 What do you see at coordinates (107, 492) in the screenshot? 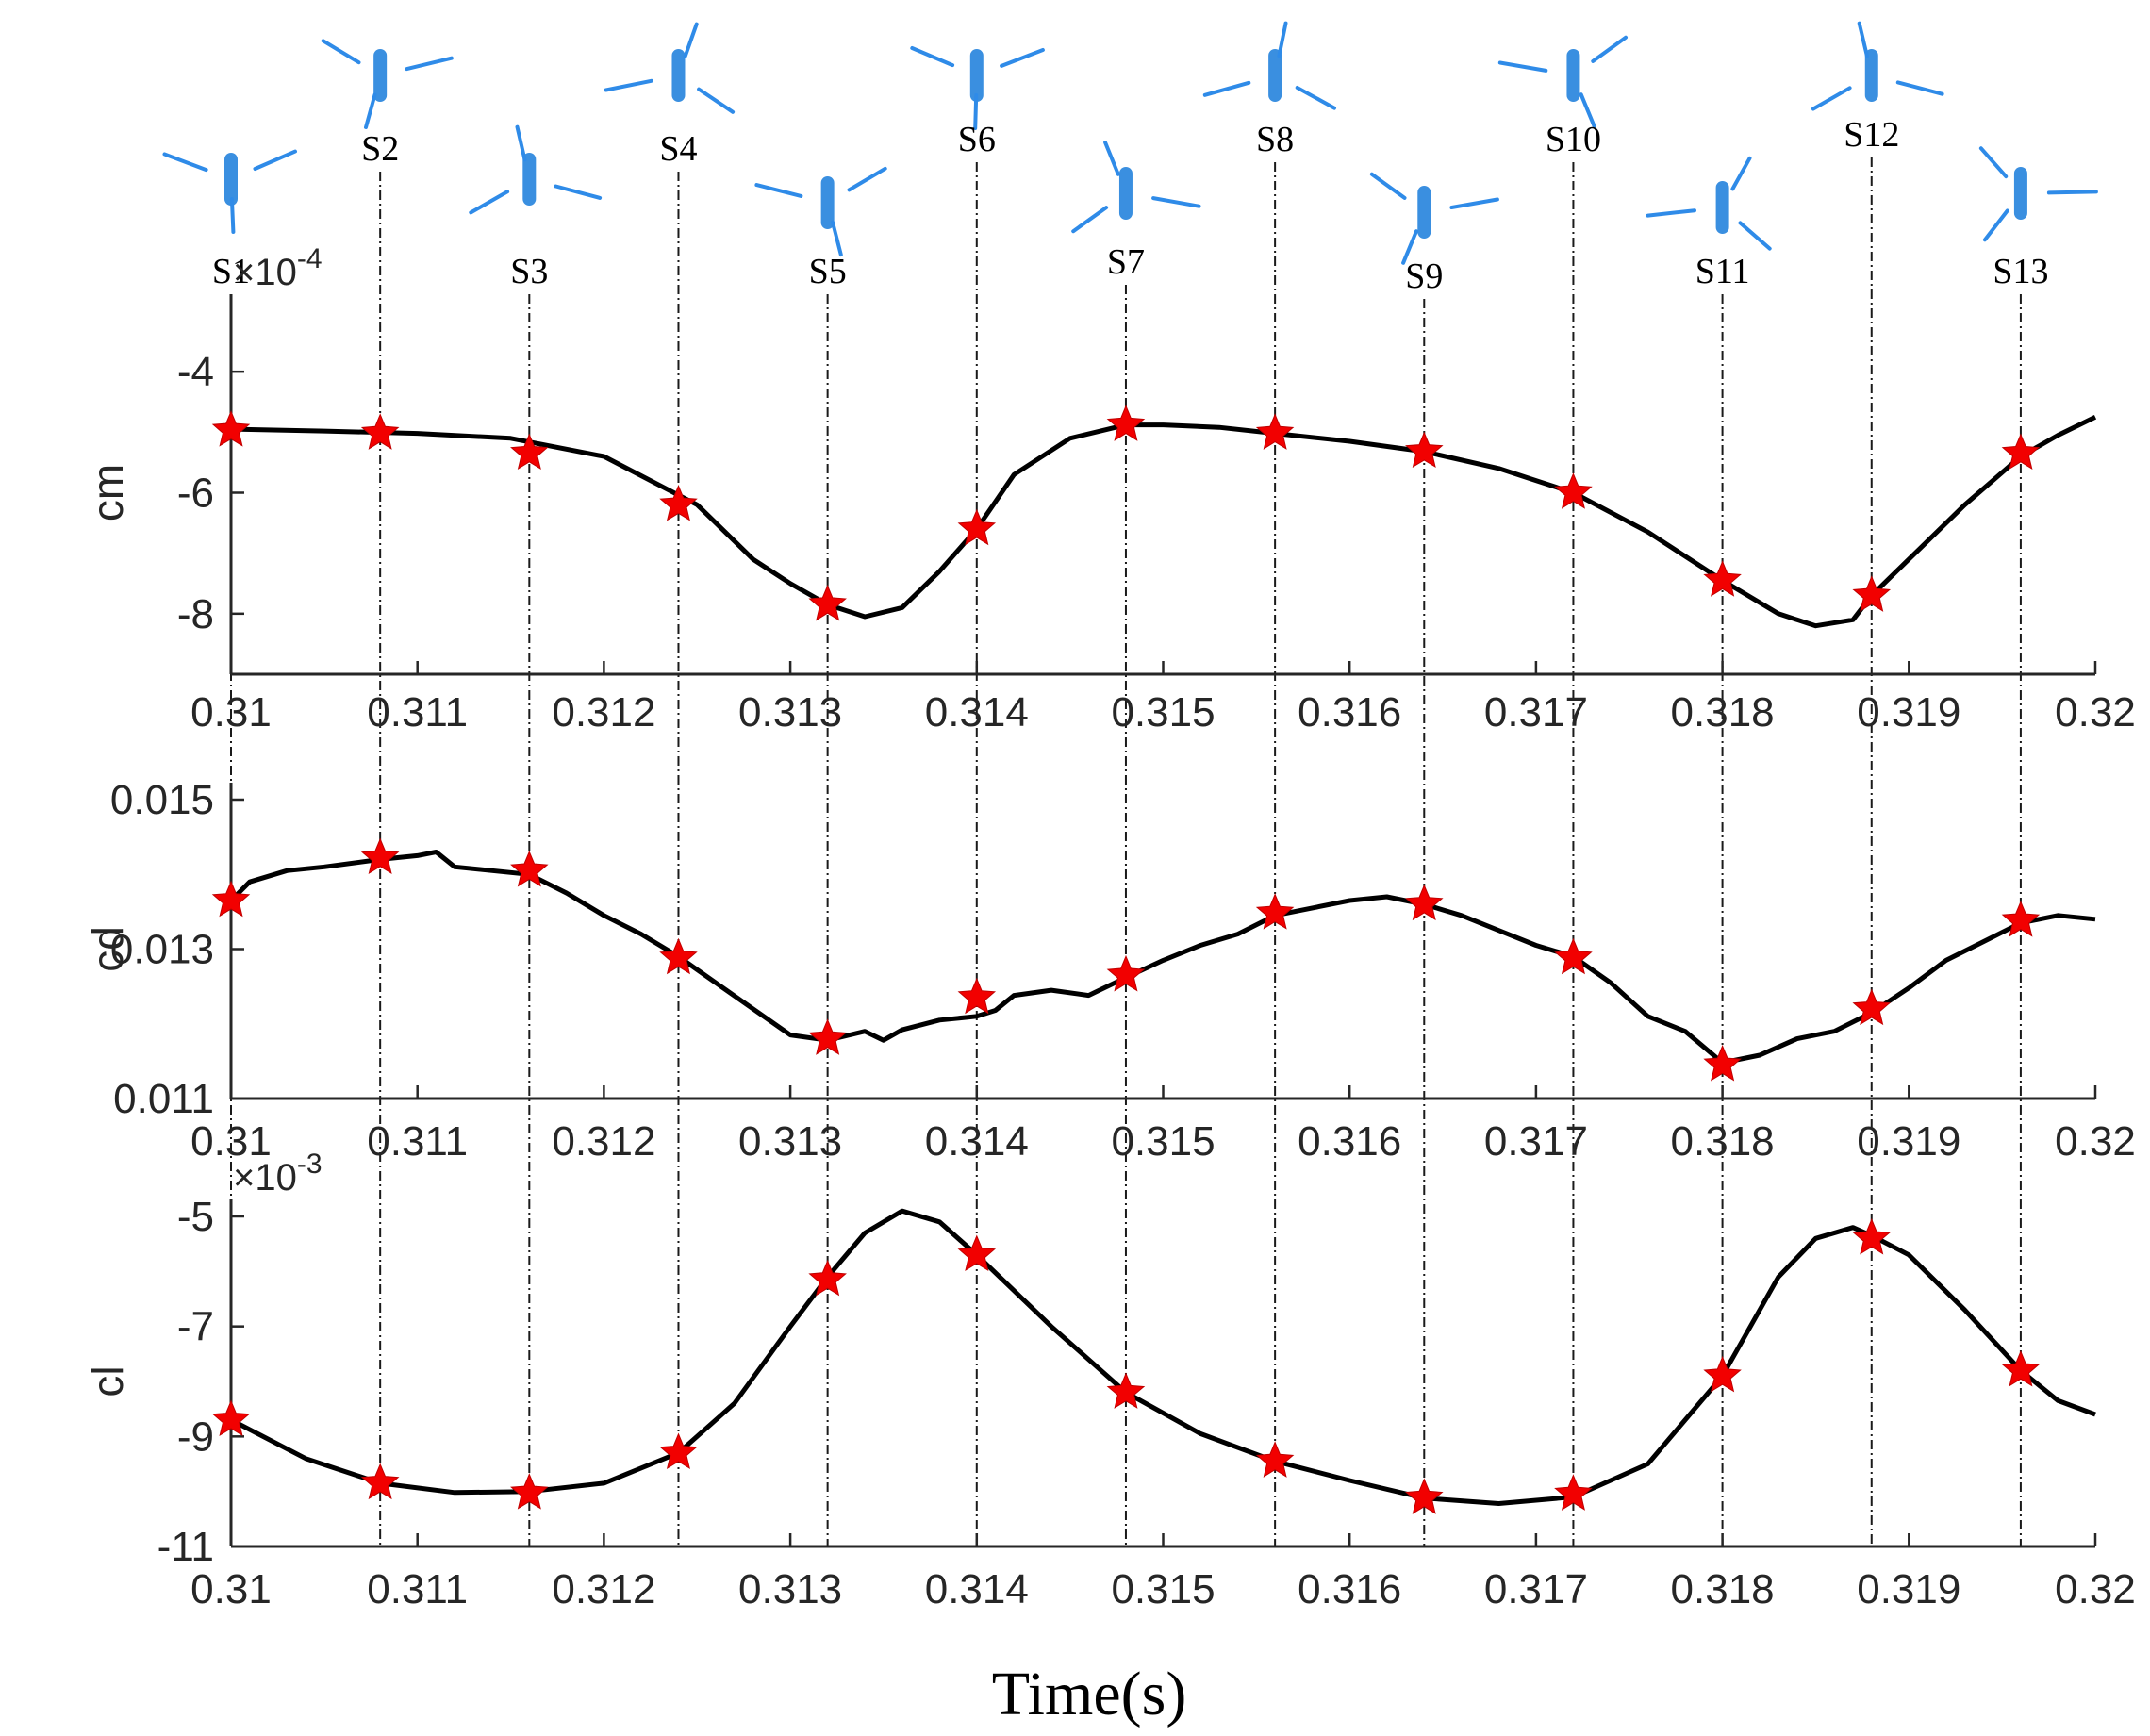
I see `y-axis-label: cm` at bounding box center [107, 492].